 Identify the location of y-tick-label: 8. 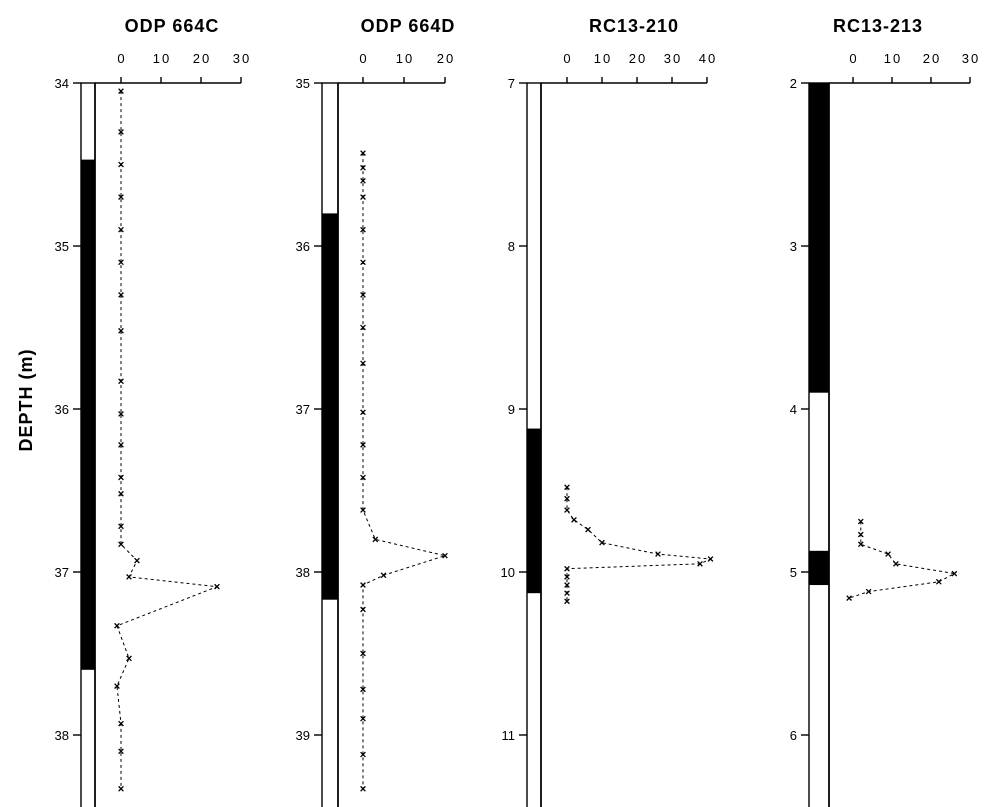
(511, 246).